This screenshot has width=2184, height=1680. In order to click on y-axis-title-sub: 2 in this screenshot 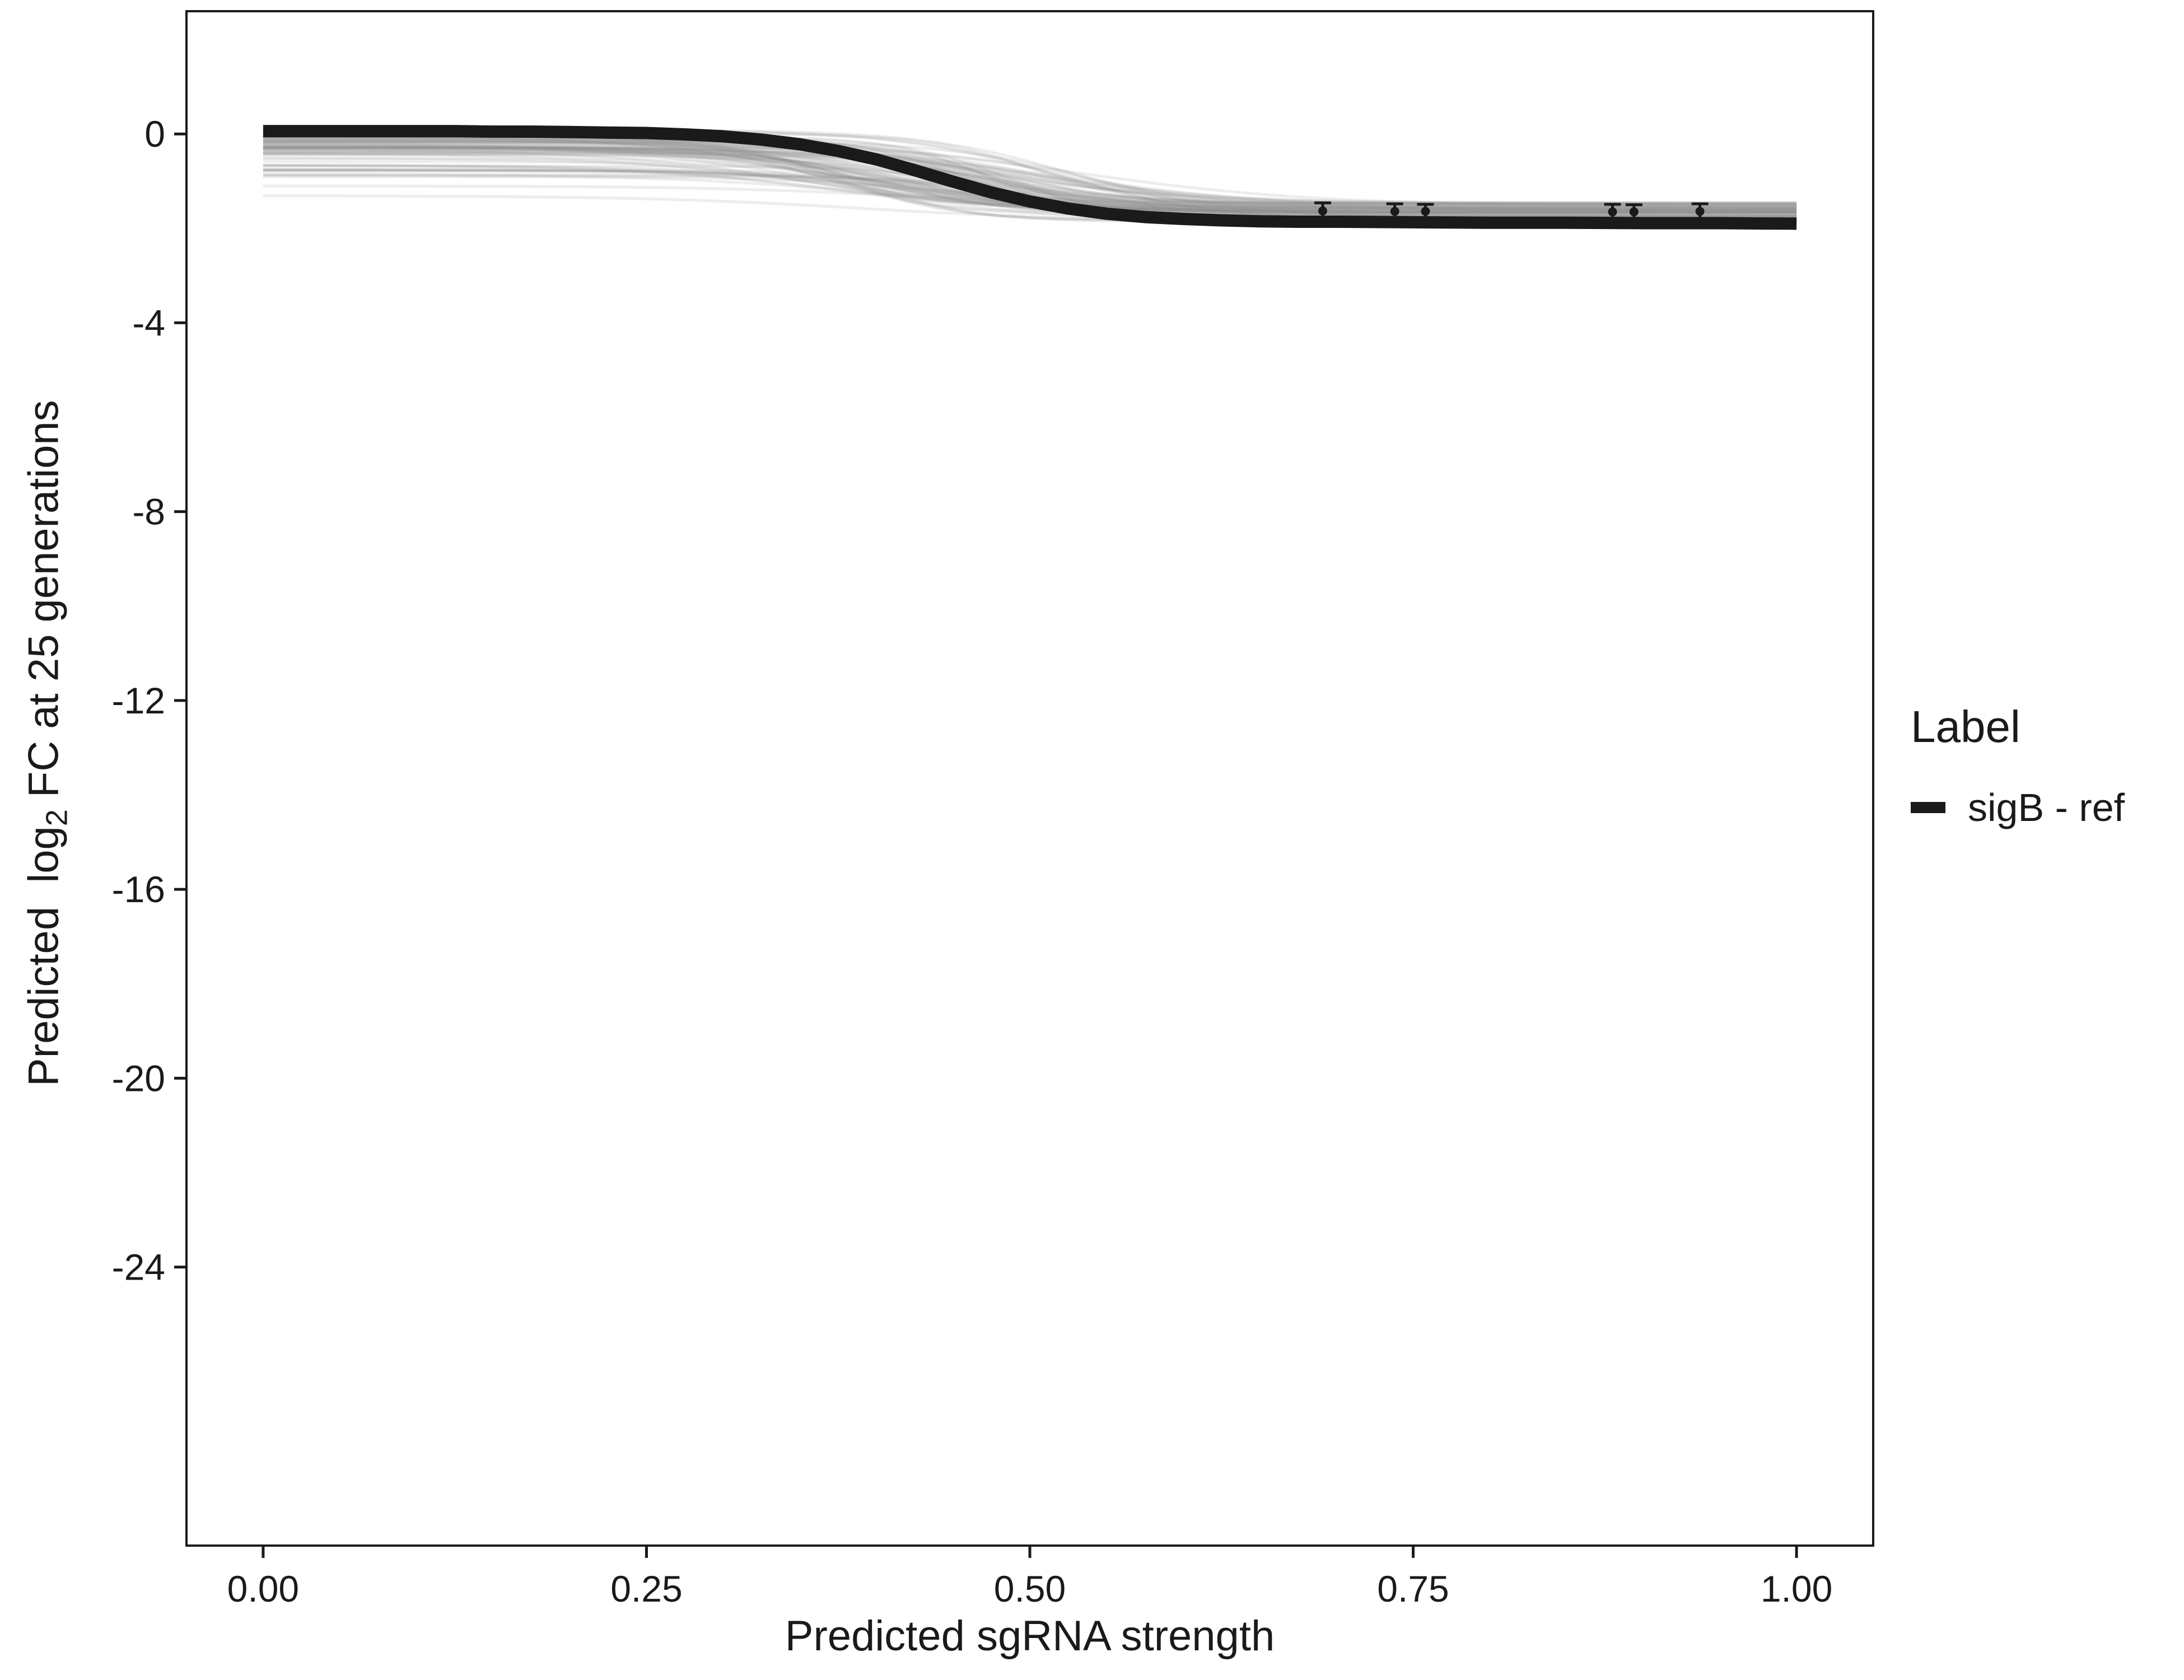, I will do `click(57, 818)`.